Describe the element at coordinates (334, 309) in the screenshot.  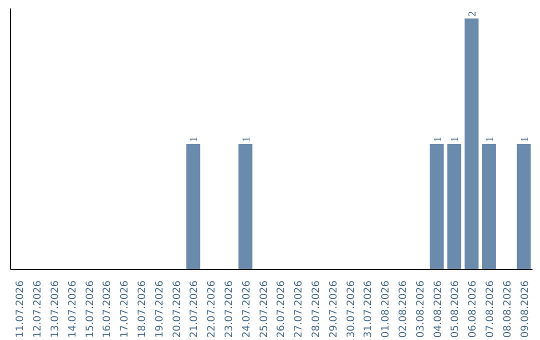
I see `x-tick-label: 29.07.2026` at that location.